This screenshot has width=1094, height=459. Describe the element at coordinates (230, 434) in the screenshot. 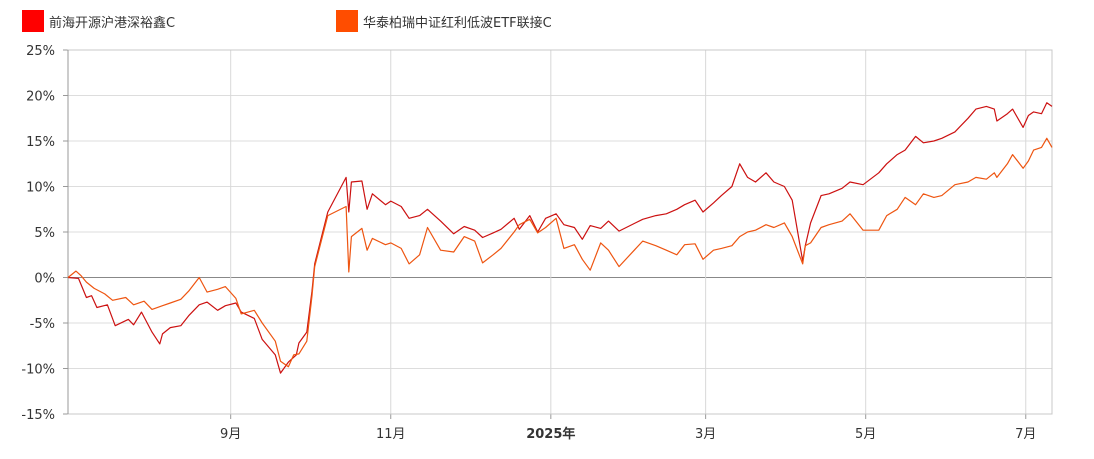

I see `x-tick-label: 9月` at that location.